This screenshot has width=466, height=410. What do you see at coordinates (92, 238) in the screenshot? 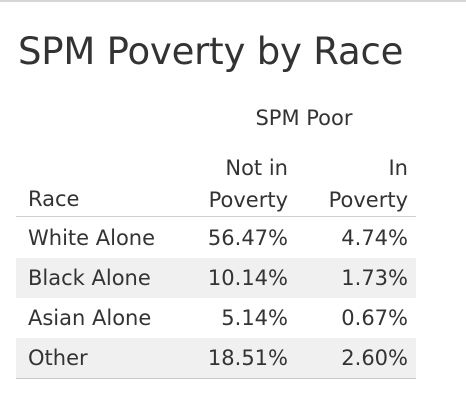
I see `race-cell: White Alone` at bounding box center [92, 238].